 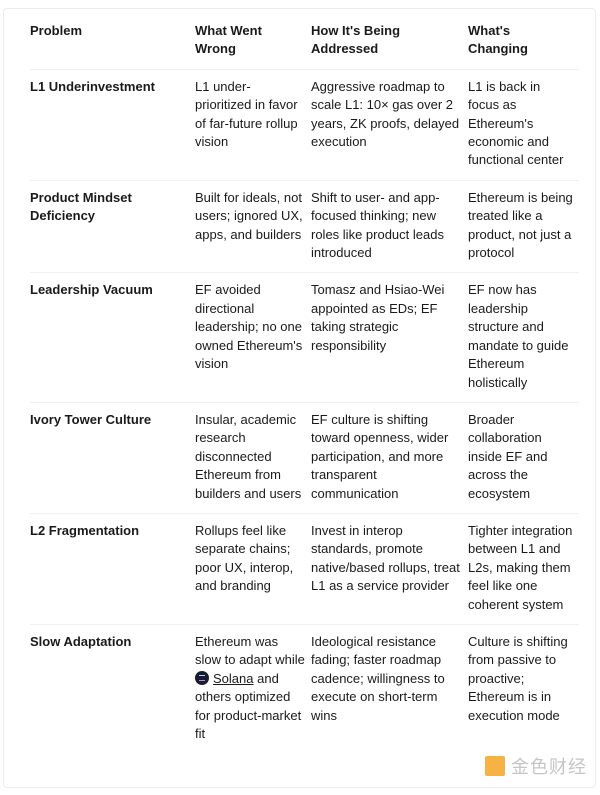 What do you see at coordinates (112, 457) in the screenshot?
I see `cell-problem: Ivory Tower Culture` at bounding box center [112, 457].